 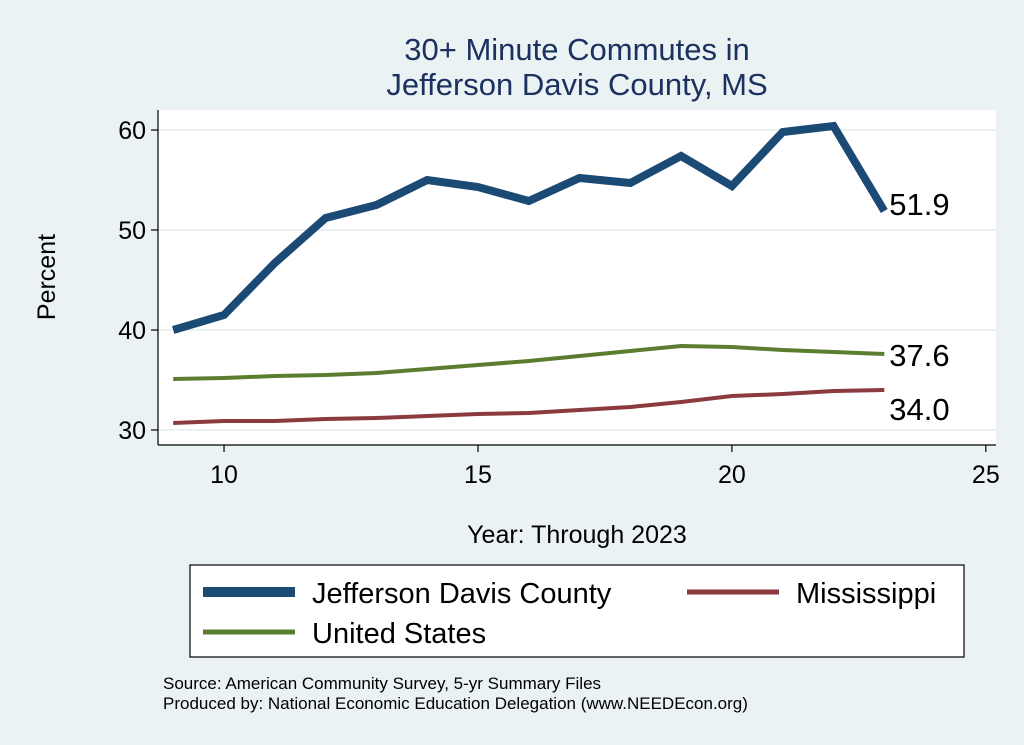 I want to click on x-tick-label-25: 25, so click(x=986, y=475).